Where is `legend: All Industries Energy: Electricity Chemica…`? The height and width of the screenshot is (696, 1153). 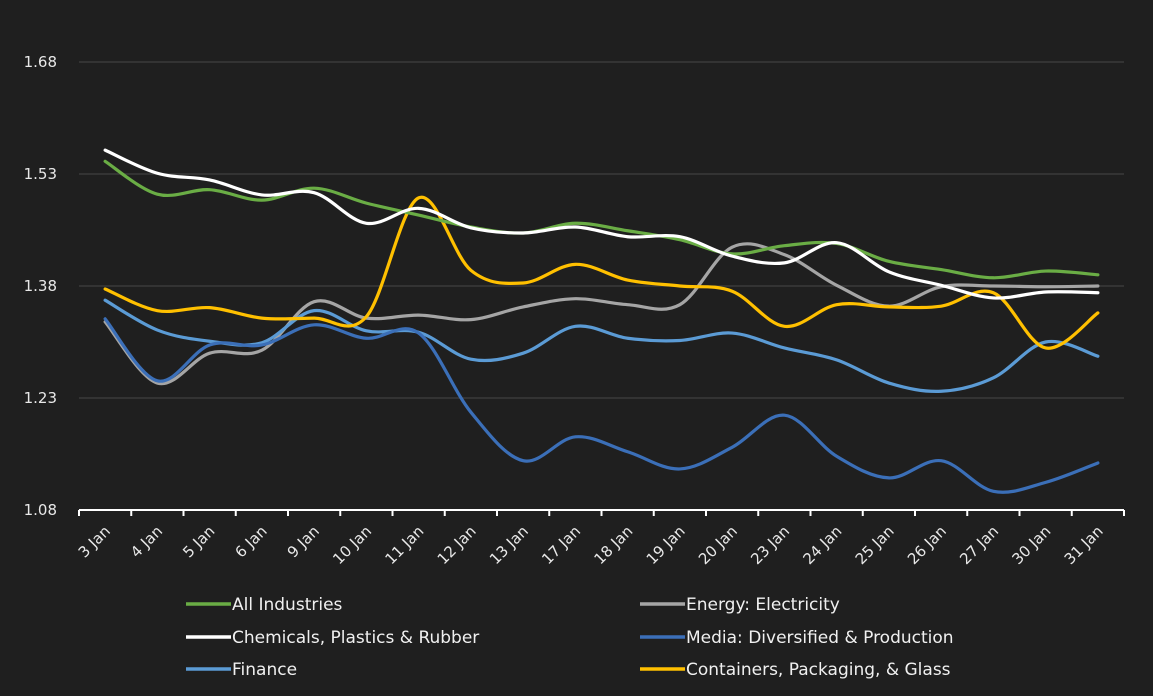 legend: All Industries Energy: Electricity Chemica… is located at coordinates (570, 637).